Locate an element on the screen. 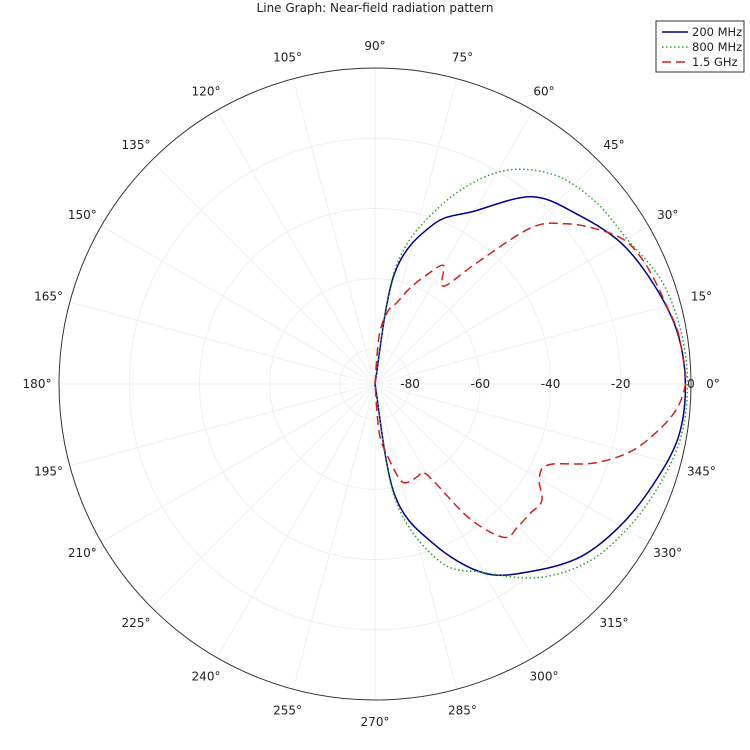 This screenshot has width=750, height=750. angular-tick-label: 165° is located at coordinates (48, 297).